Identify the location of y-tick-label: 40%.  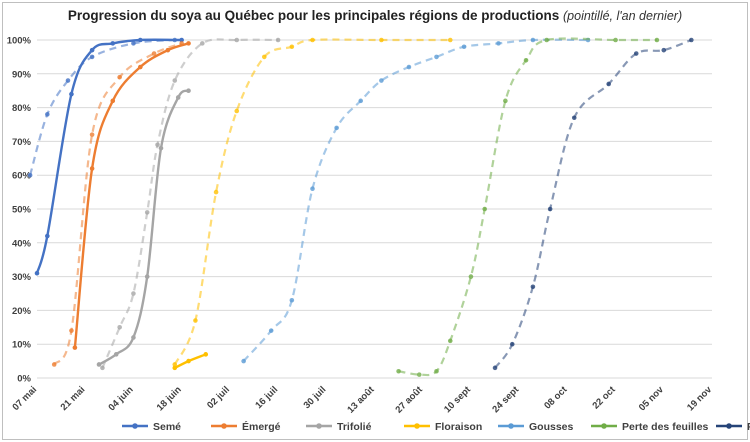
(22, 243).